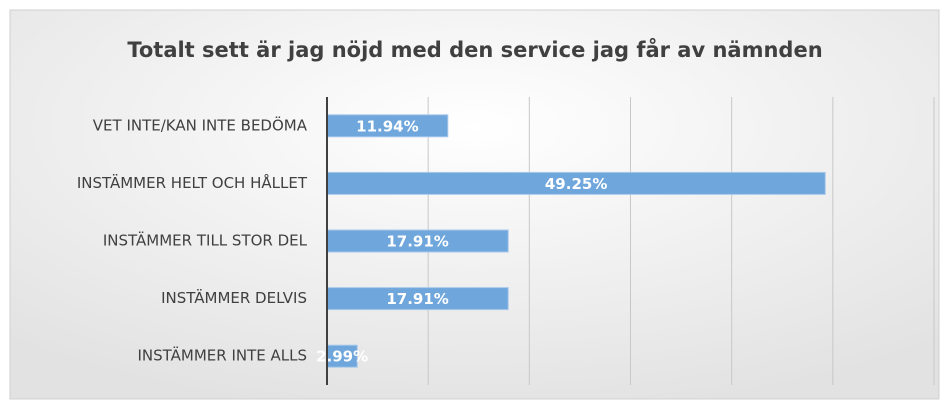  Describe the element at coordinates (342, 357) in the screenshot. I see `data-label: 2.99%` at that location.